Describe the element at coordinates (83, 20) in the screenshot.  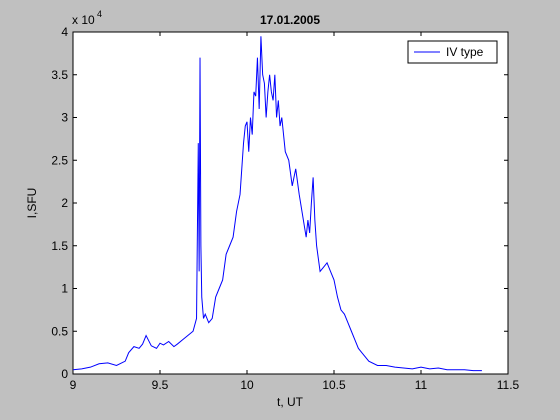
I see `y-exponent-base: x 10` at that location.